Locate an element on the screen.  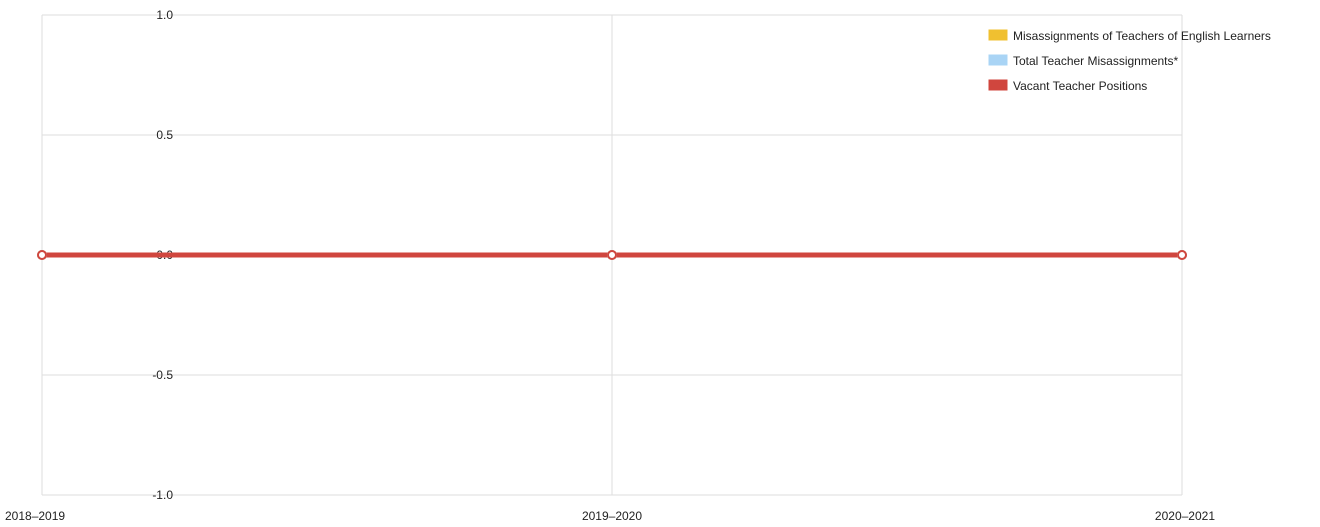
legend-label: Total Teacher Misassignments* is located at coordinates (1096, 61).